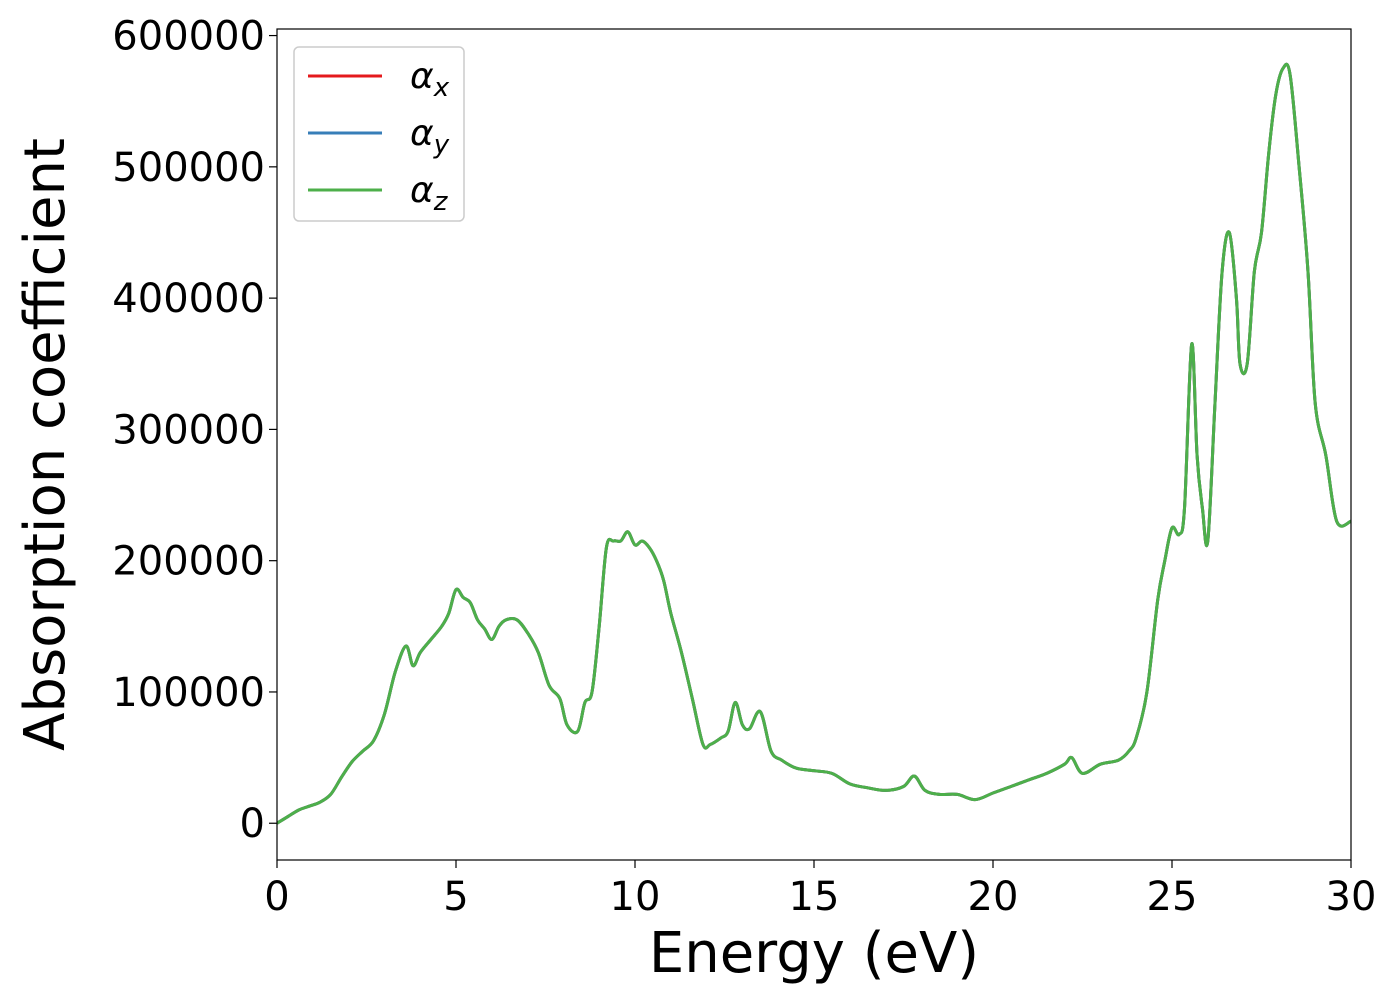 This screenshot has width=1400, height=1000. I want to click on y-tick-label: 400000, so click(188, 299).